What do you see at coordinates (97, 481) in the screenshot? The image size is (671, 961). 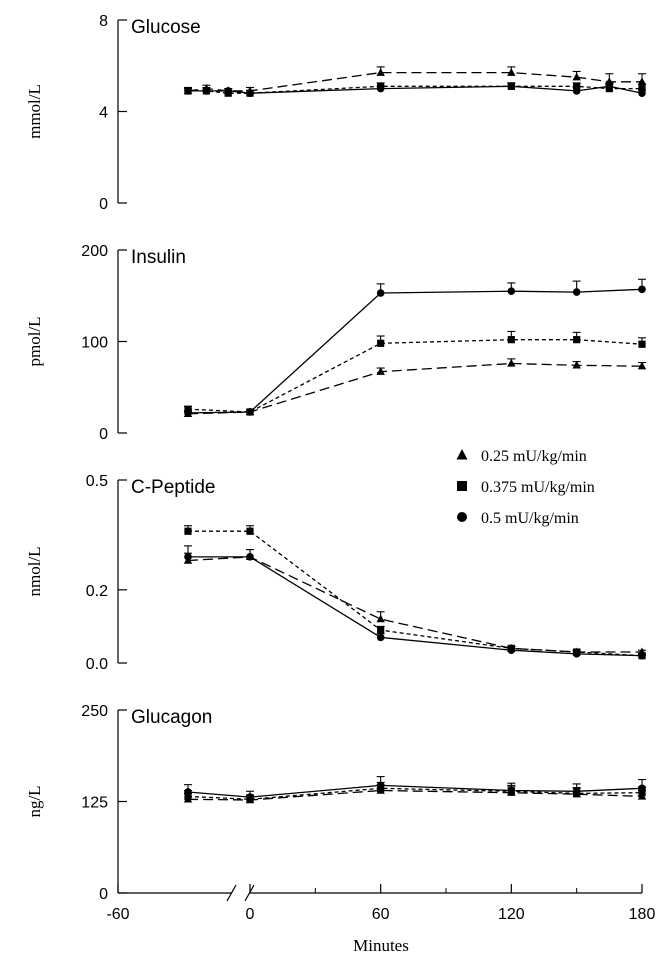 I see `y-tick-label: 0.5` at bounding box center [97, 481].